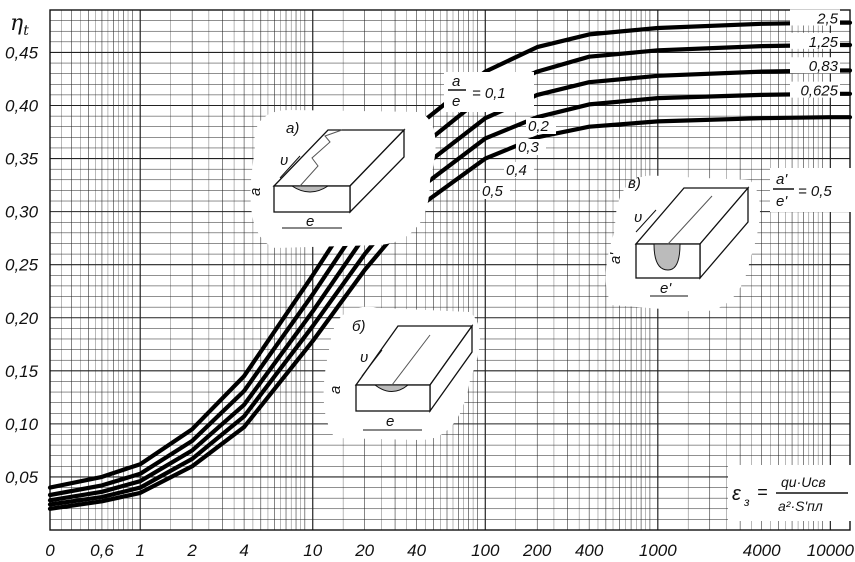  Describe the element at coordinates (634, 183) in the screenshot. I see `svg-text: в)` at that location.